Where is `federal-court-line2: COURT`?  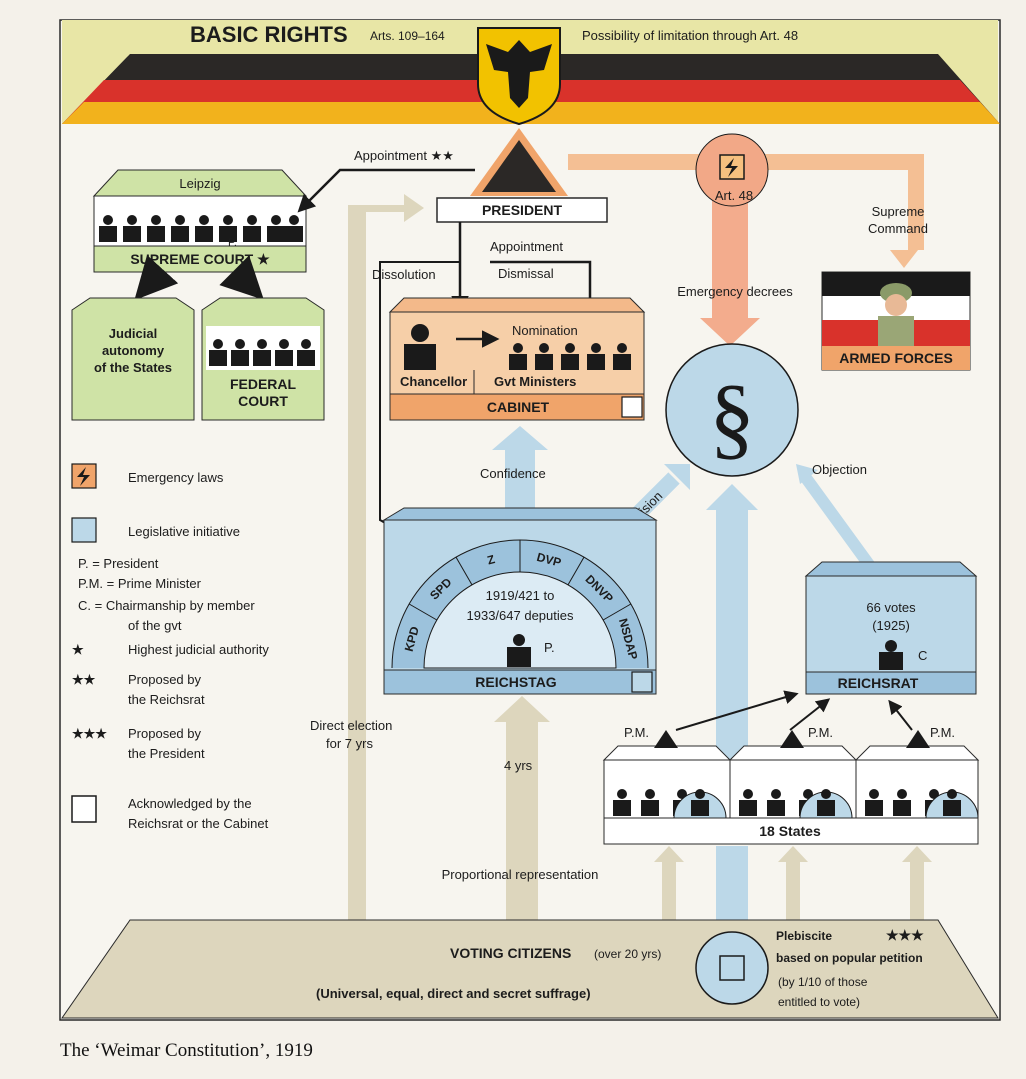
federal-court-line2: COURT is located at coordinates (263, 401).